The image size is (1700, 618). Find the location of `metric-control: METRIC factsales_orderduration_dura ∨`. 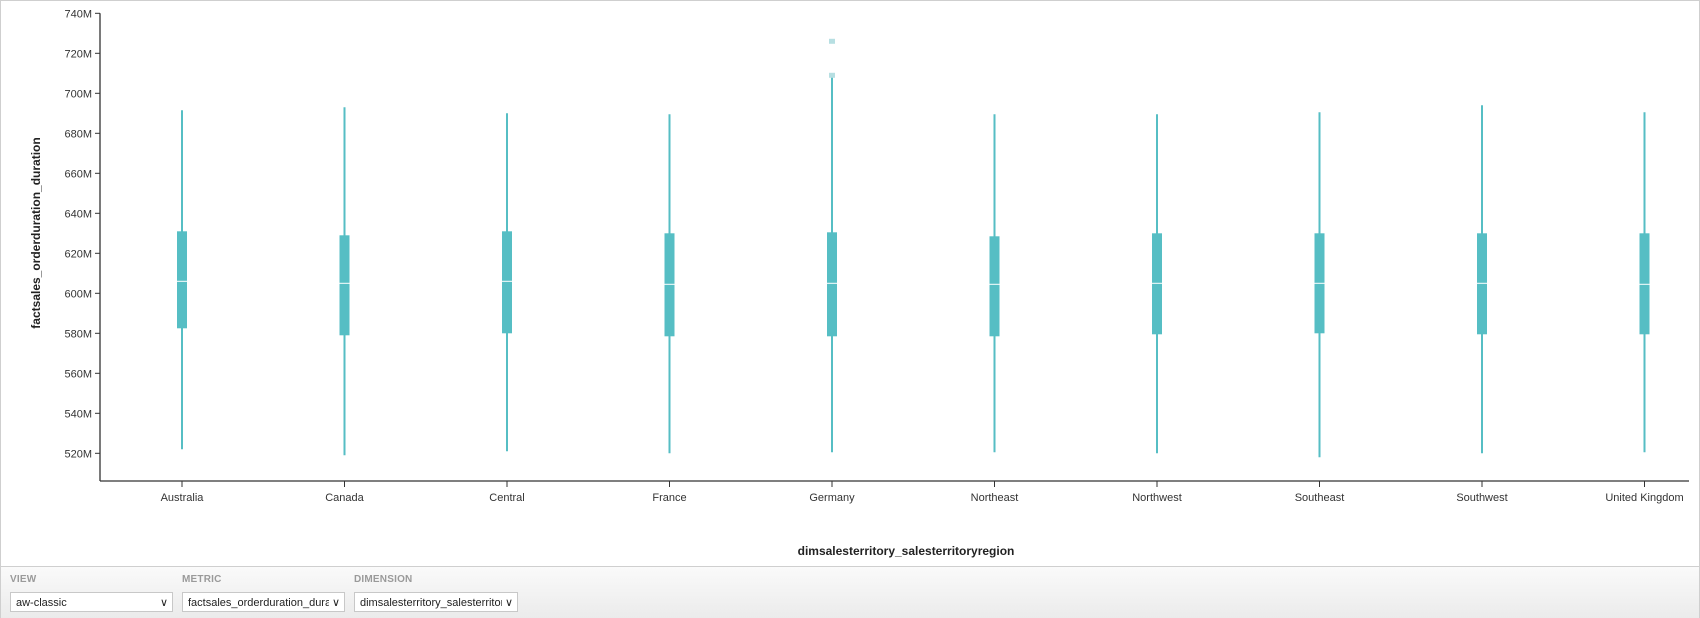

metric-control: METRIC factsales_orderduration_dura ∨ is located at coordinates (263, 593).